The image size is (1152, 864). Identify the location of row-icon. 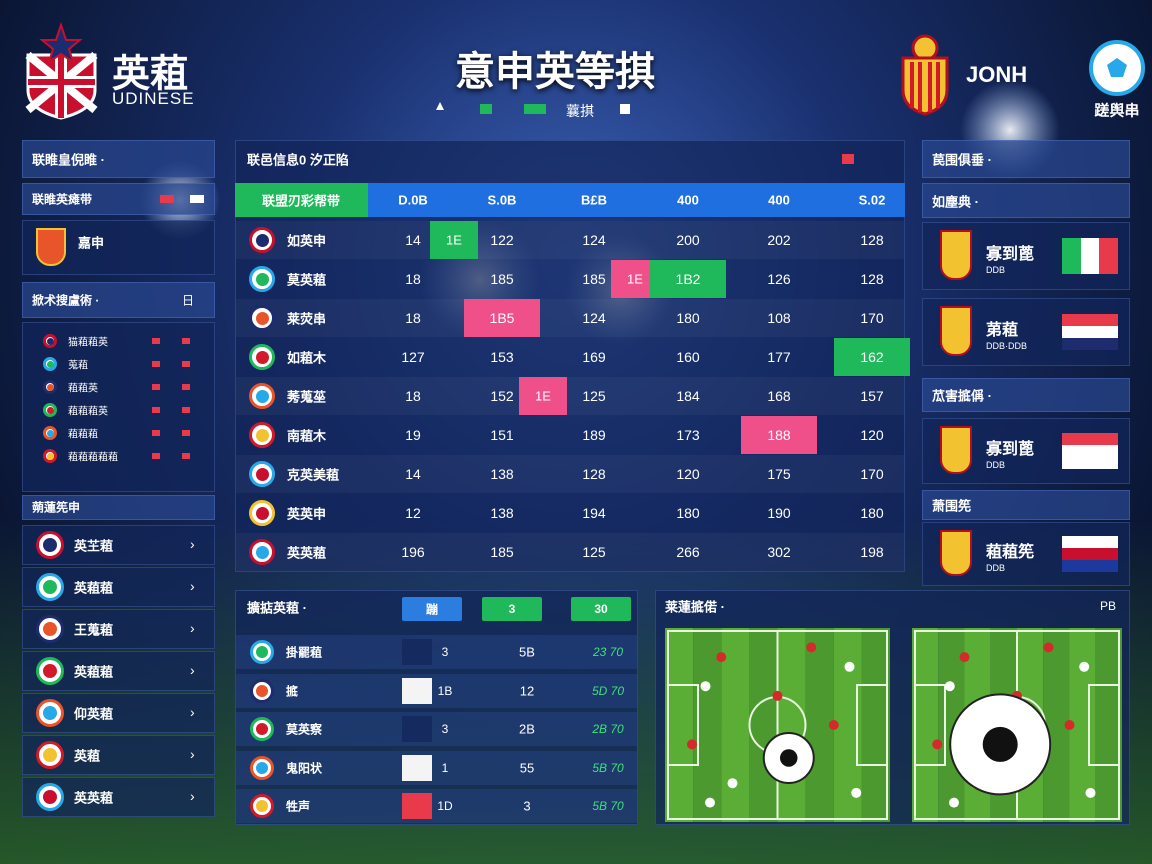
(167, 199).